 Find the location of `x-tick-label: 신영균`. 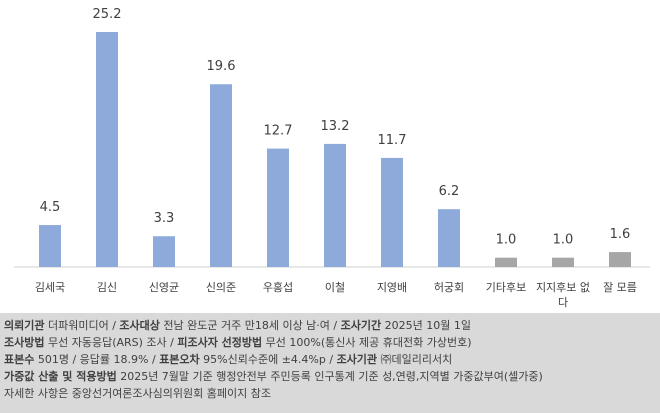

x-tick-label: 신영균 is located at coordinates (164, 287).